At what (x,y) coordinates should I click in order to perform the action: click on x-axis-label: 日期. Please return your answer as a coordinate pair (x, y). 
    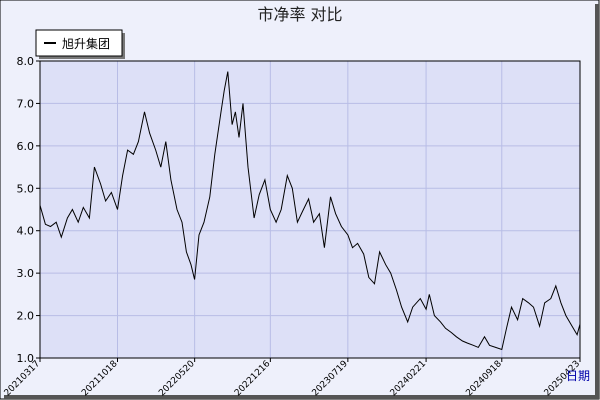
    Looking at the image, I should click on (578, 376).